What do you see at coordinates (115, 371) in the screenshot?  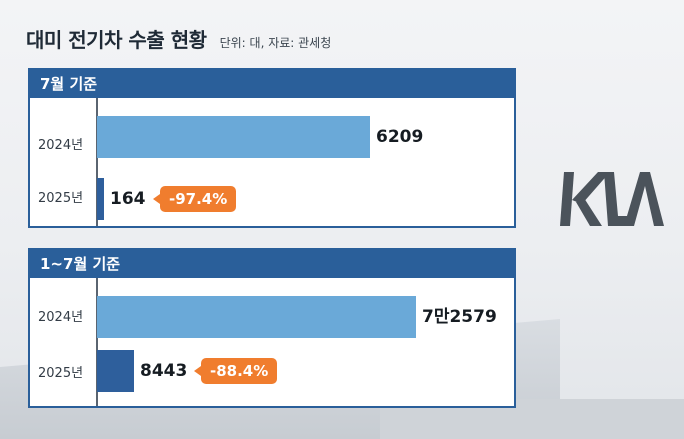 I see `panel-jan-jul-bar-2025` at bounding box center [115, 371].